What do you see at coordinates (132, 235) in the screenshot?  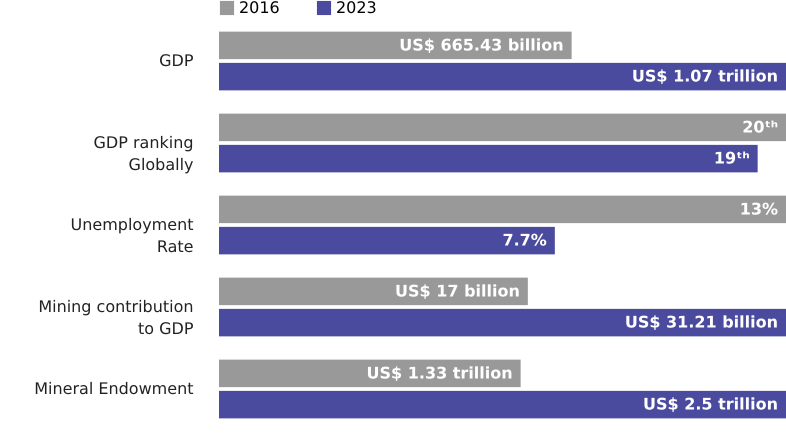 I see `y-tick-label: Unemployment Rate` at bounding box center [132, 235].